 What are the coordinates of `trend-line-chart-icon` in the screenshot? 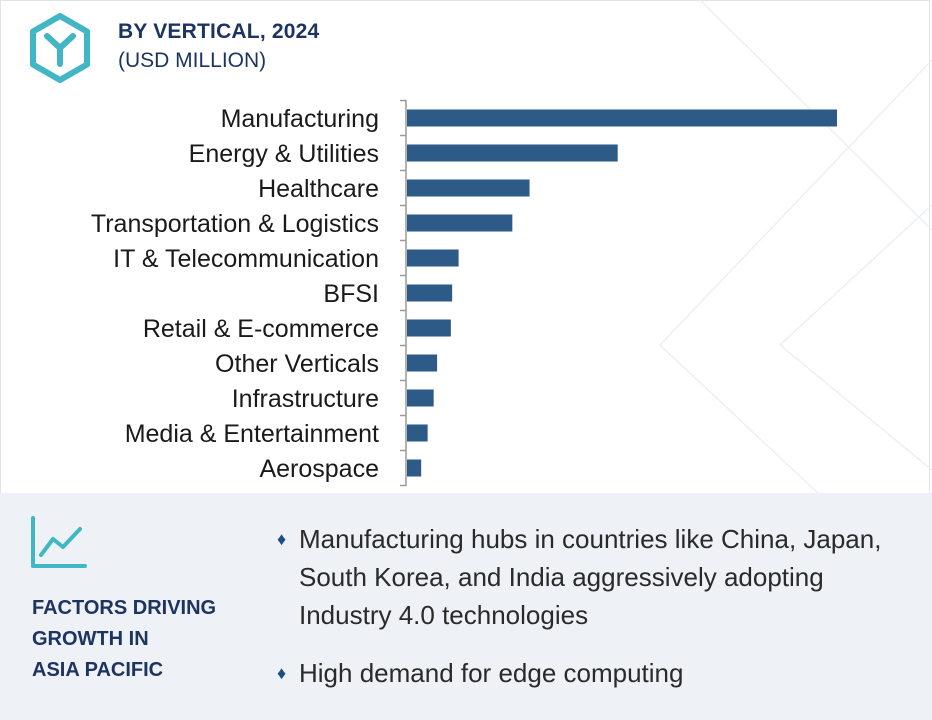 It's located at (59, 542).